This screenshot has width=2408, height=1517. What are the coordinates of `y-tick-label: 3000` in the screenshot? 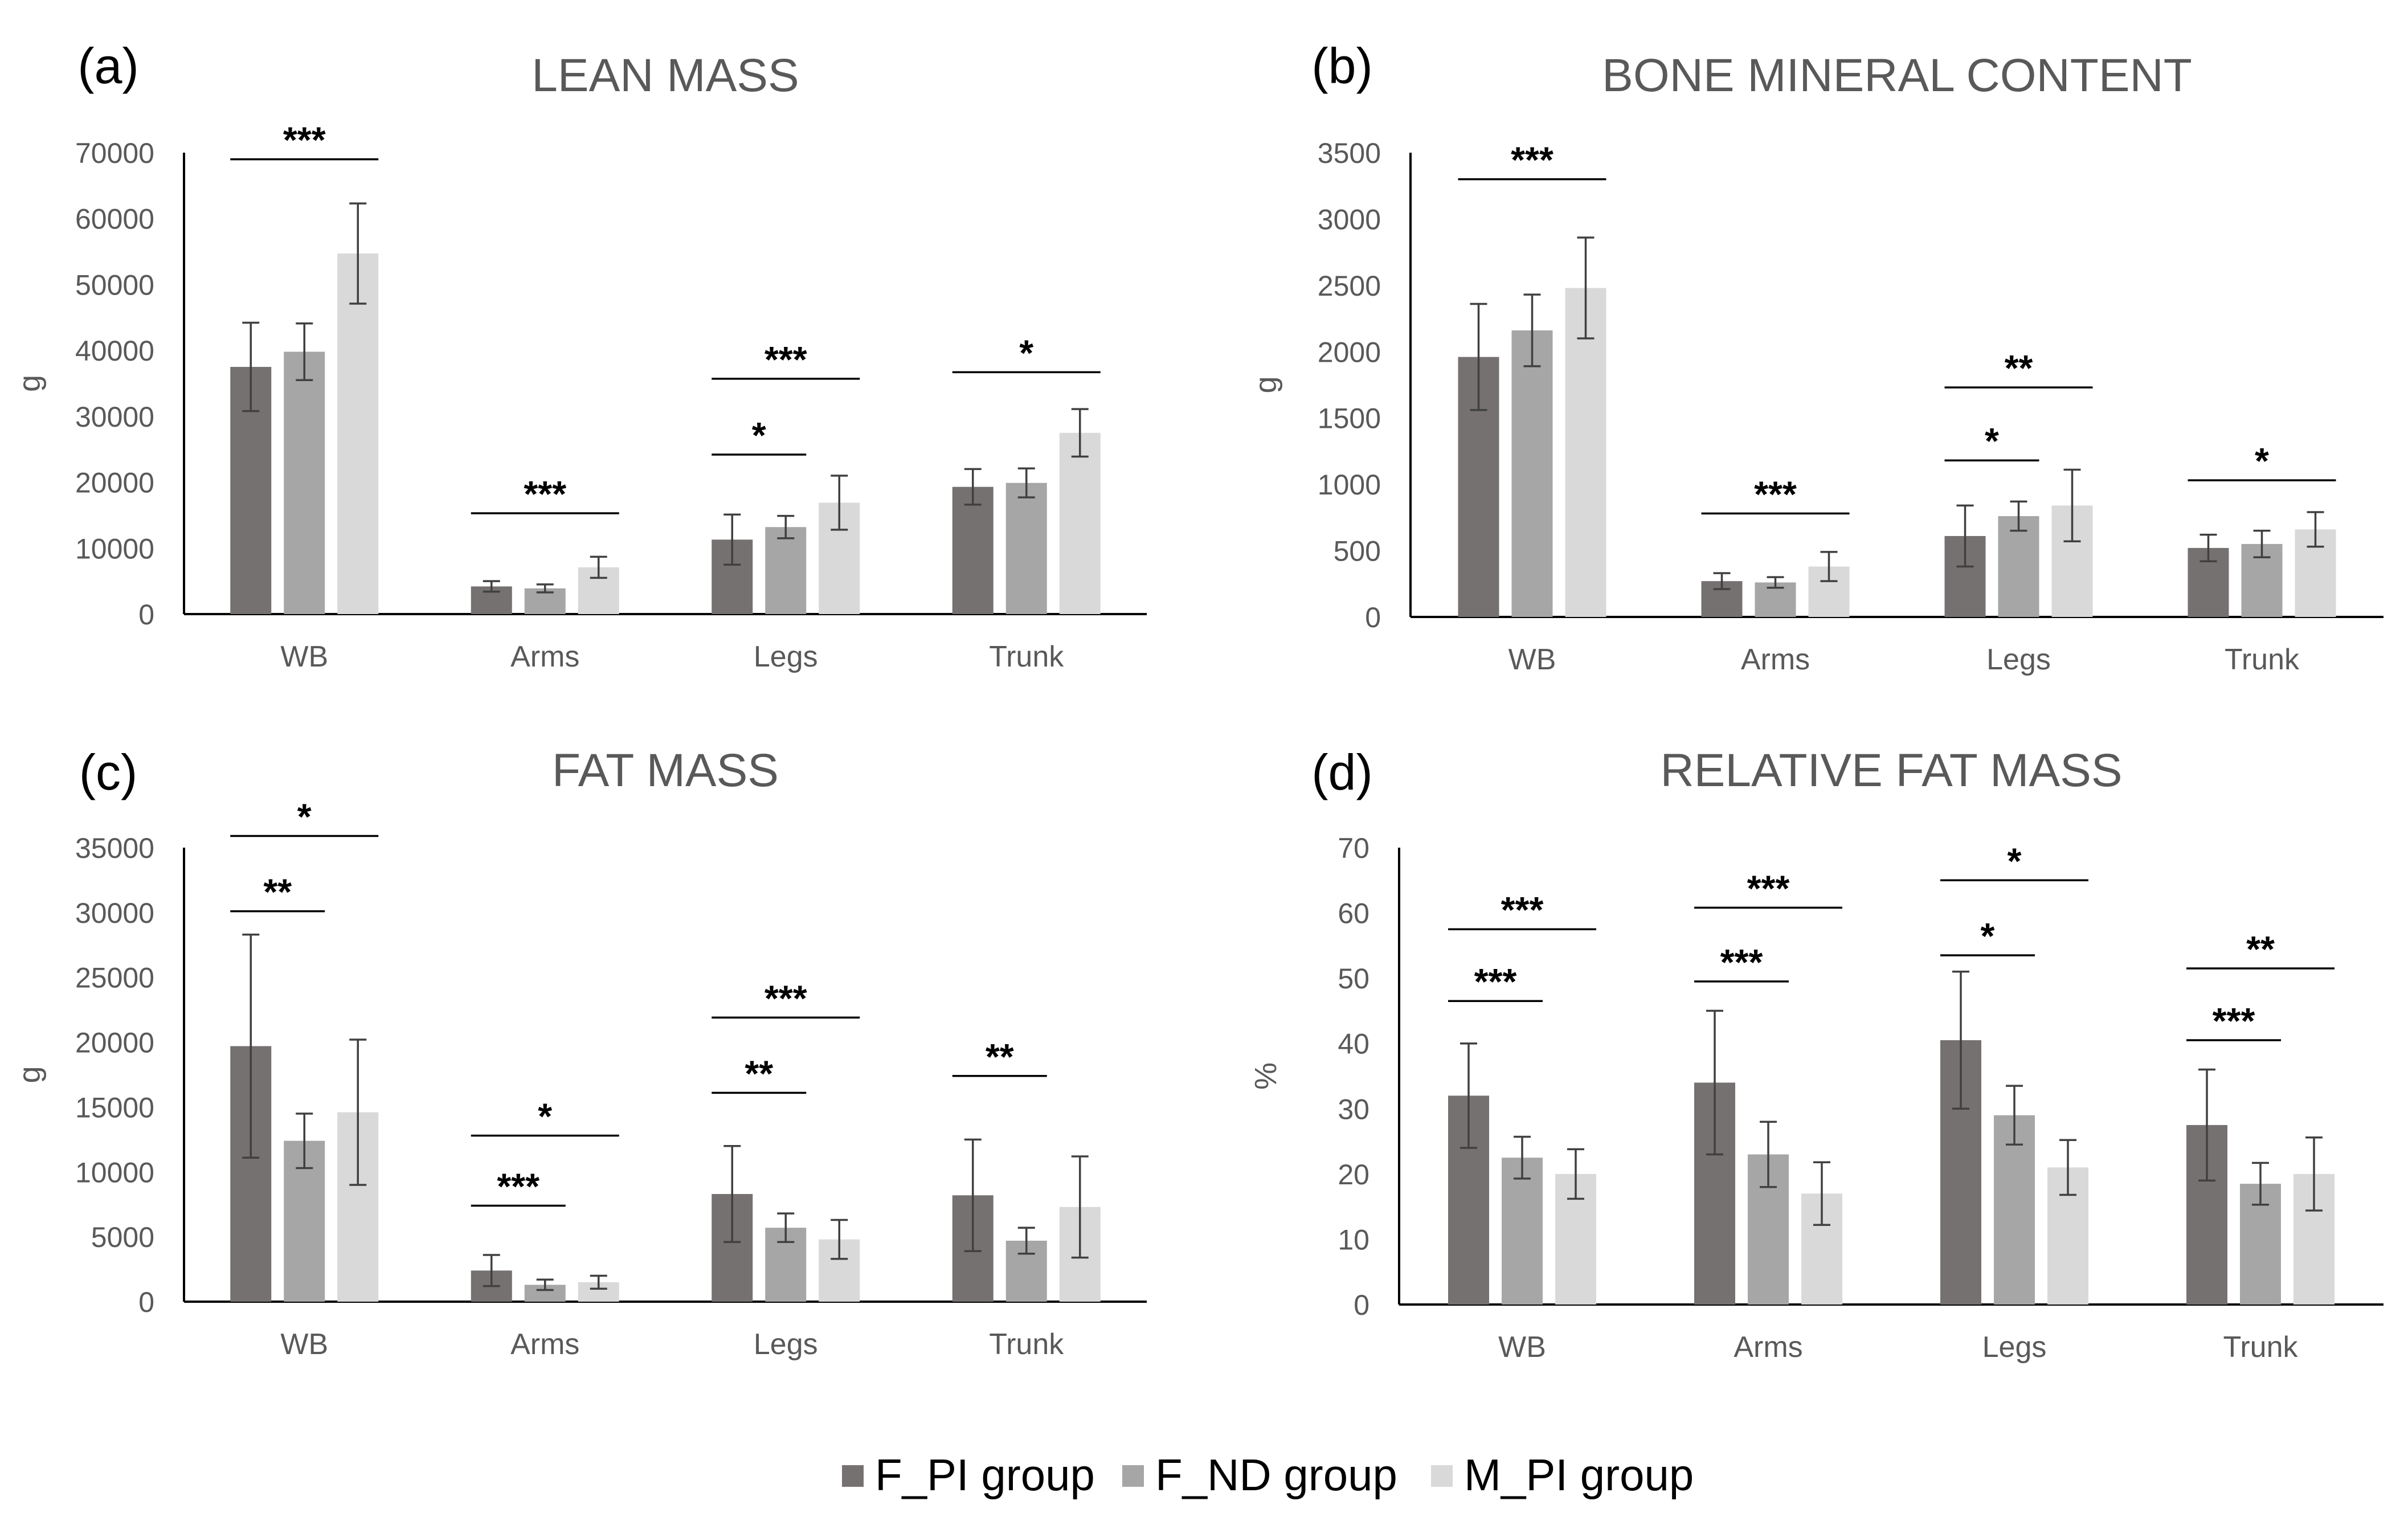 It's located at (1350, 219).